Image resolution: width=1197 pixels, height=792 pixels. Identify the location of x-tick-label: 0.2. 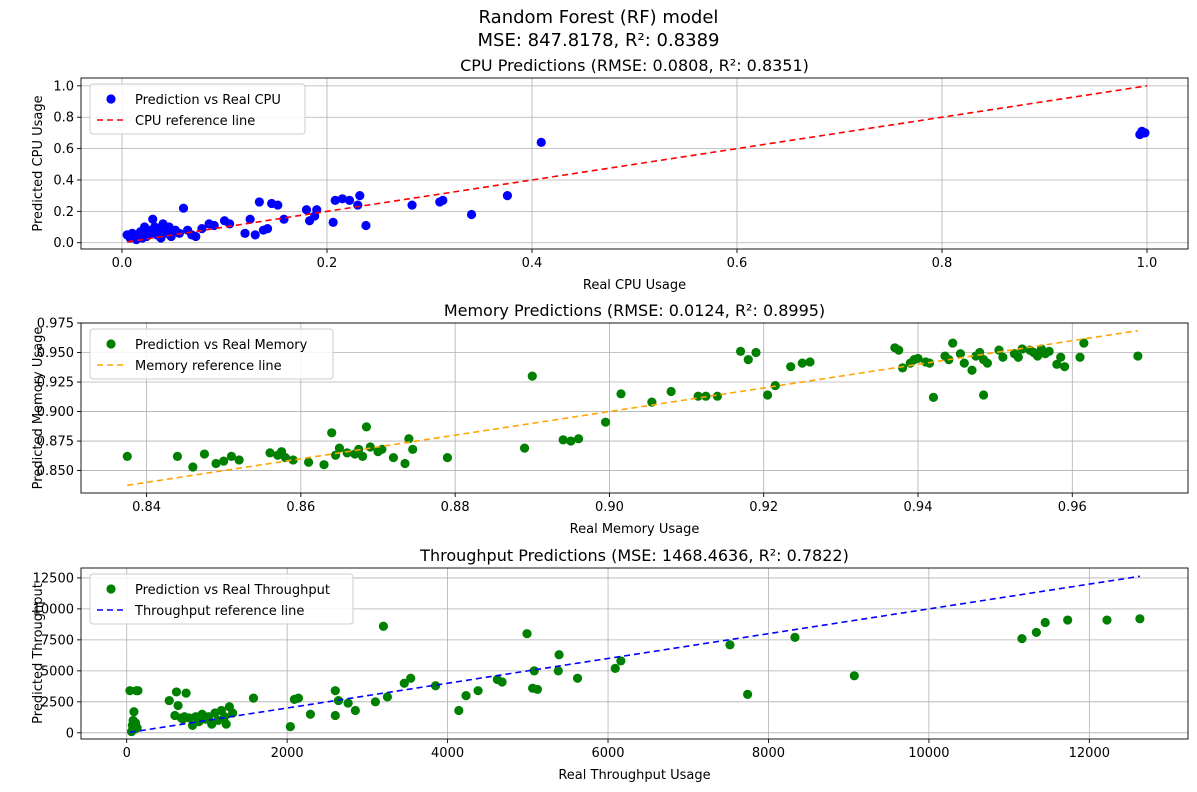
(327, 263).